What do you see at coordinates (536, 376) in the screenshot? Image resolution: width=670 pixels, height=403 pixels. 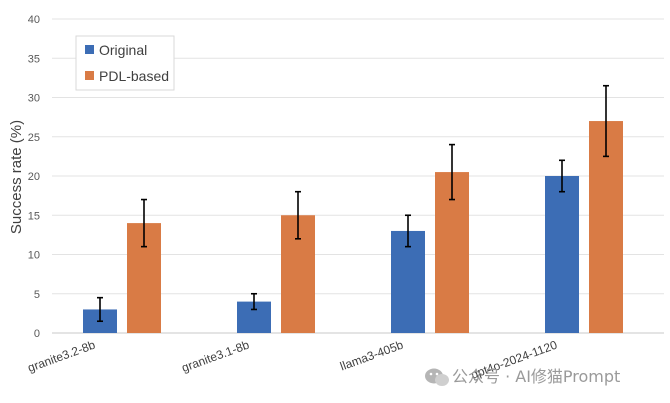 I see `watermark-text: 公众号 · AI修猫Prompt` at bounding box center [536, 376].